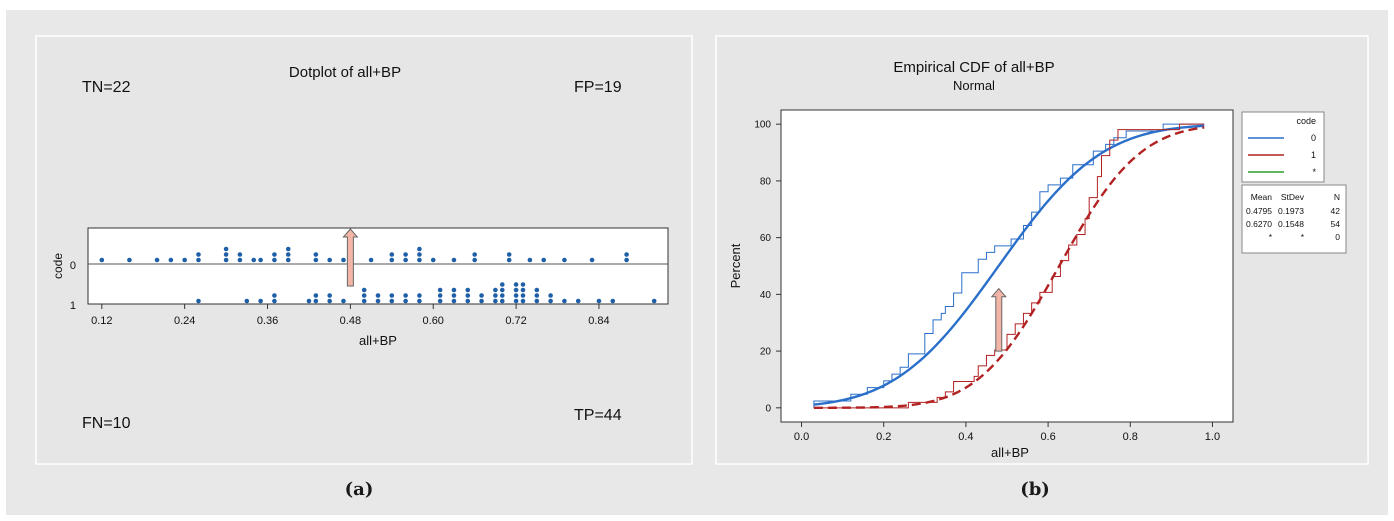 The width and height of the screenshot is (1394, 521). Describe the element at coordinates (974, 85) in the screenshot. I see `ecdf-subtitle: Normal` at that location.